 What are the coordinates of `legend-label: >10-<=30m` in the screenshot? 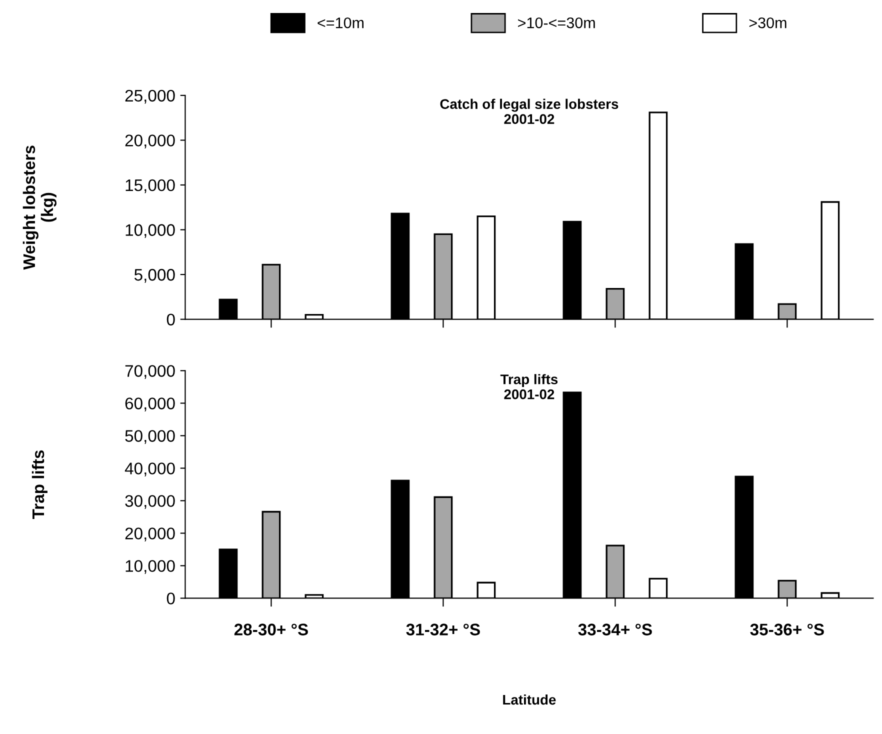 It's located at (556, 22).